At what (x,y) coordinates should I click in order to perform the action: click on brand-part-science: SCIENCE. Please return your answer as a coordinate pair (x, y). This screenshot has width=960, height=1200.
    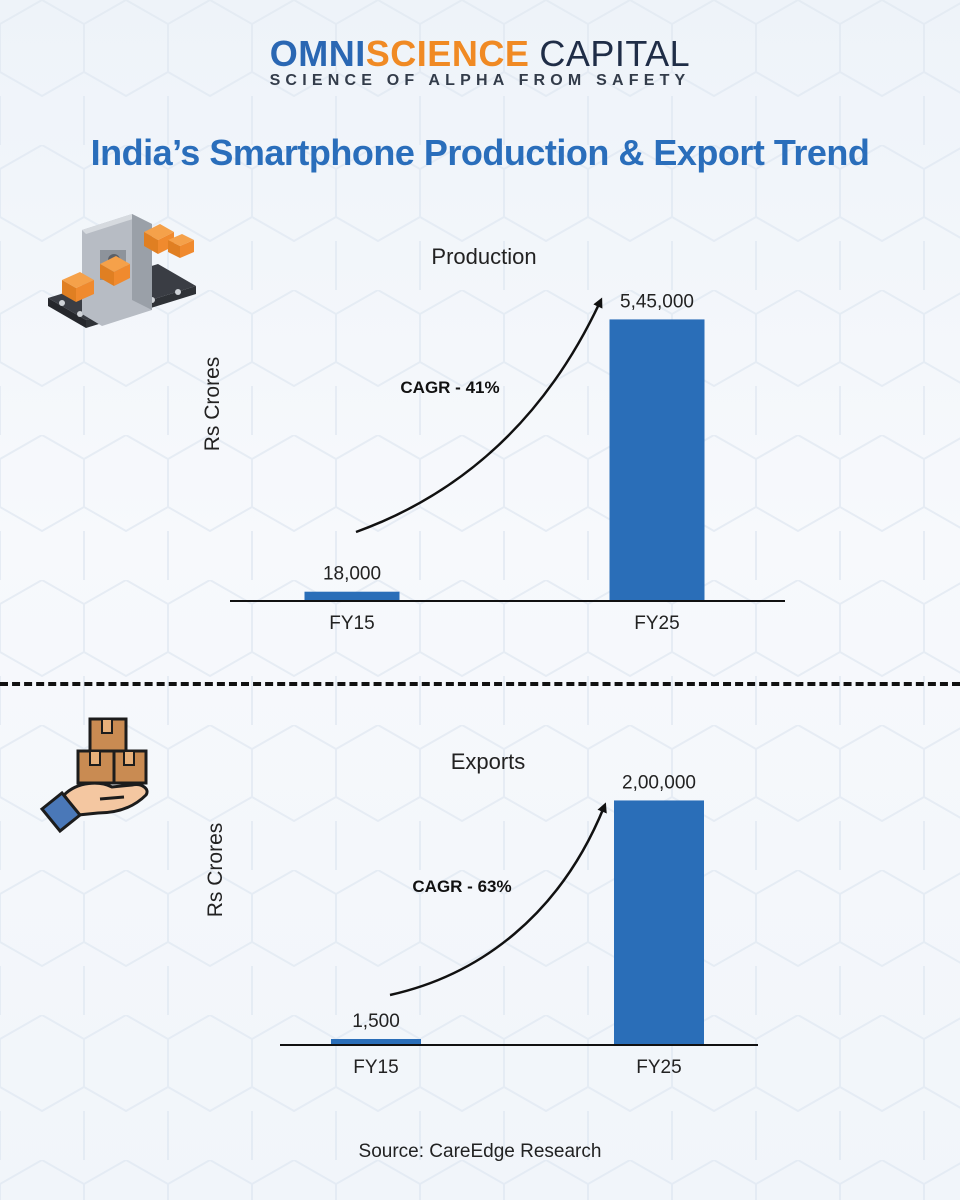
    Looking at the image, I should click on (447, 53).